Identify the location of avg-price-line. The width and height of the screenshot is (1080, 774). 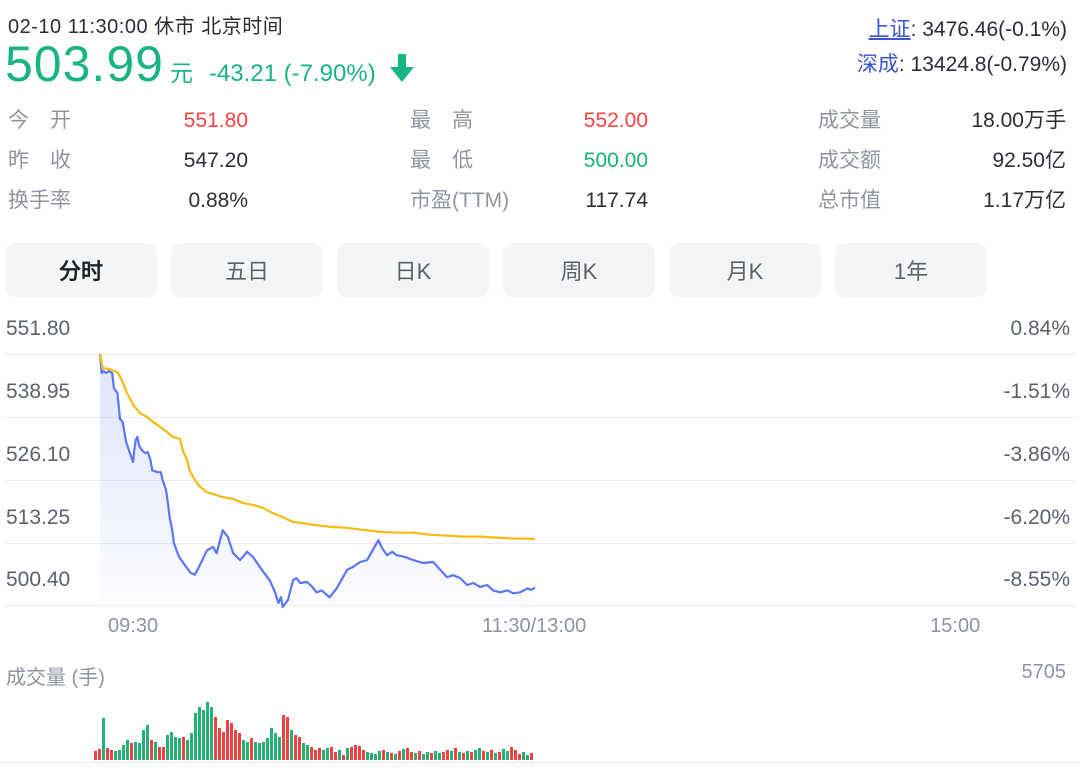
(317, 447).